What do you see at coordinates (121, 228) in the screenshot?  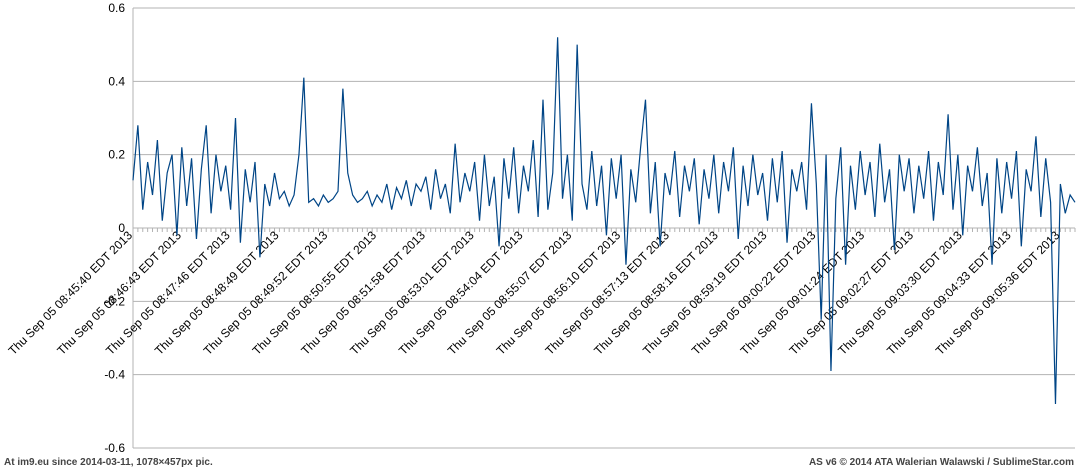 I see `y-tick-label: 0` at bounding box center [121, 228].